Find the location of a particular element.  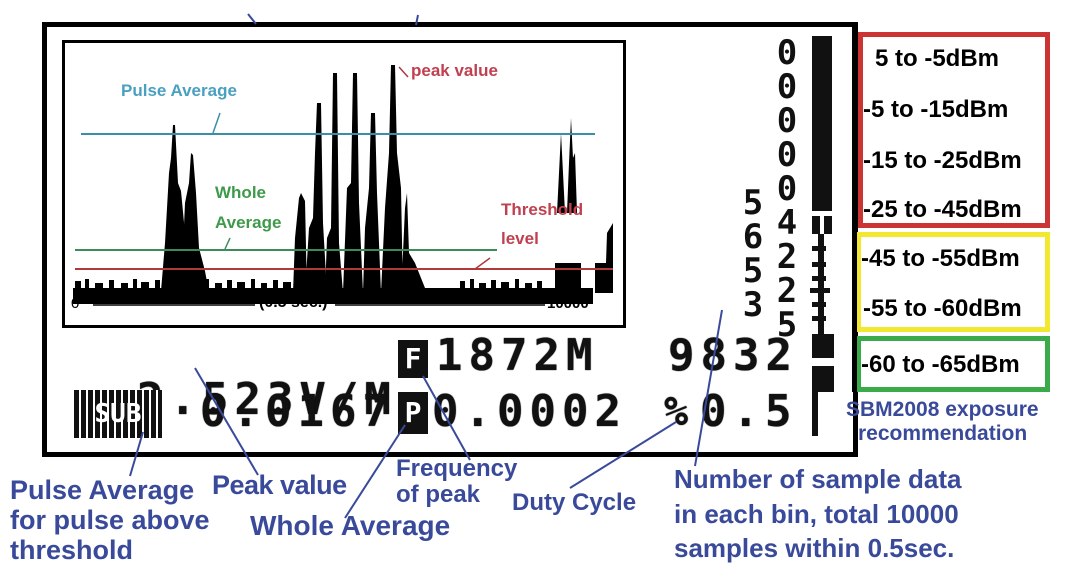

annotation-peak-value: Peak value is located at coordinates (279, 485).